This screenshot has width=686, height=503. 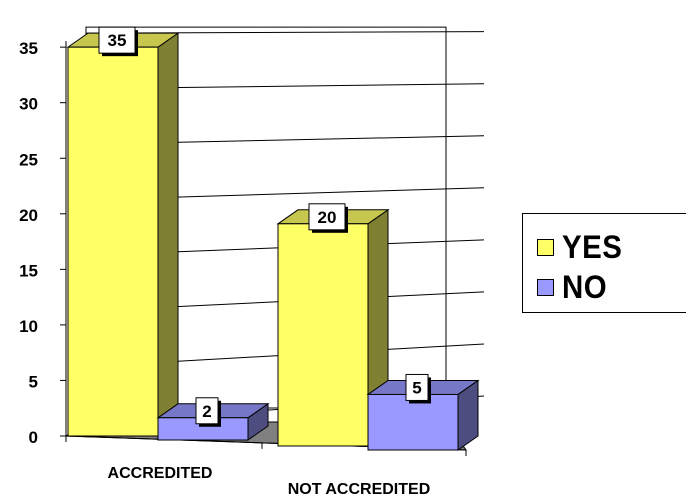 I want to click on legend-swatch-no, so click(x=545, y=287).